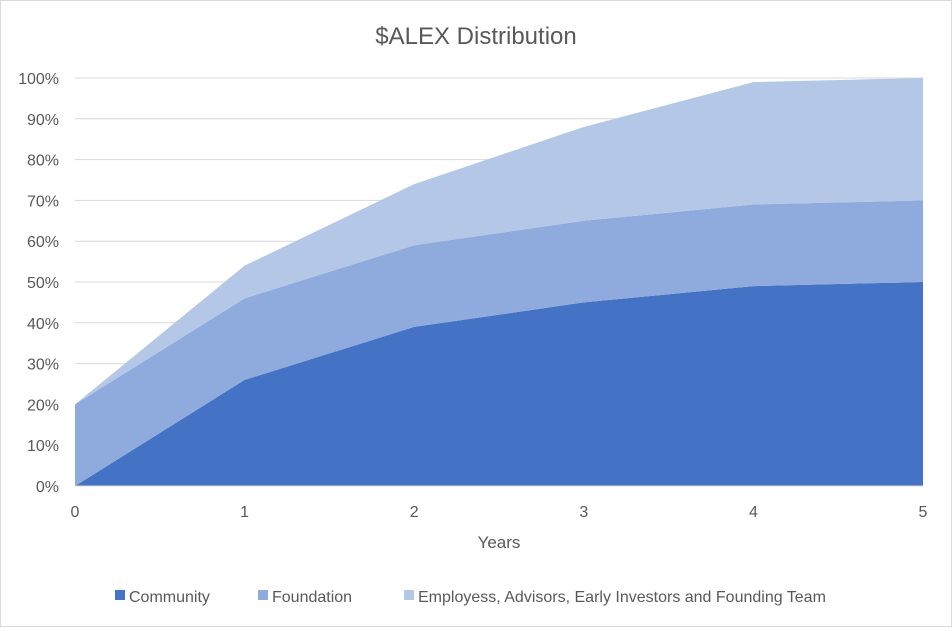 The image size is (952, 631). What do you see at coordinates (43, 201) in the screenshot?
I see `y-tick-label: 70%` at bounding box center [43, 201].